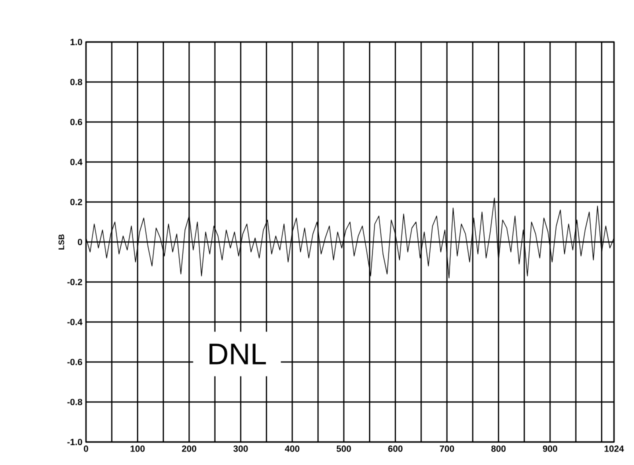 The width and height of the screenshot is (634, 465). What do you see at coordinates (238, 354) in the screenshot?
I see `annotation: DNL` at bounding box center [238, 354].